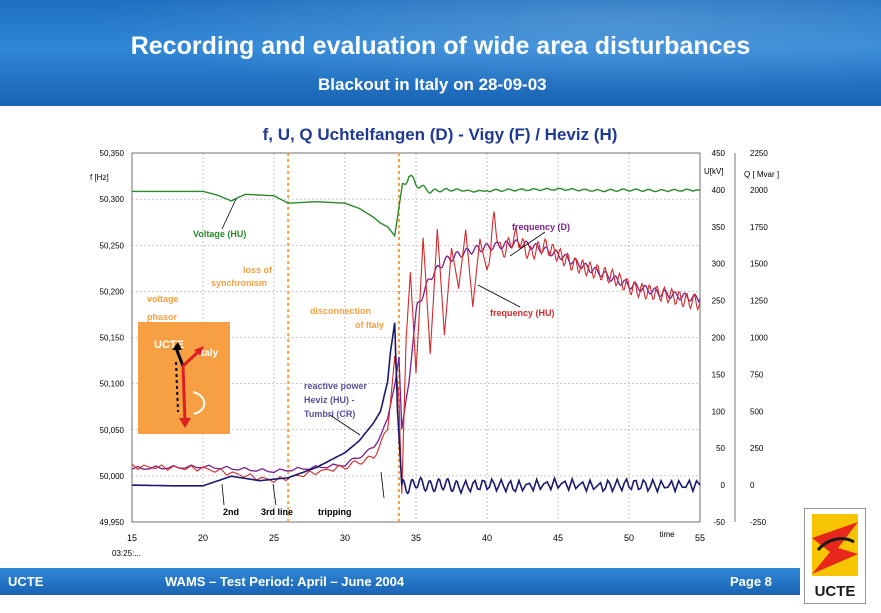 Image resolution: width=881 pixels, height=613 pixels. What do you see at coordinates (162, 317) in the screenshot?
I see `annotation-phasor: phasor` at bounding box center [162, 317].